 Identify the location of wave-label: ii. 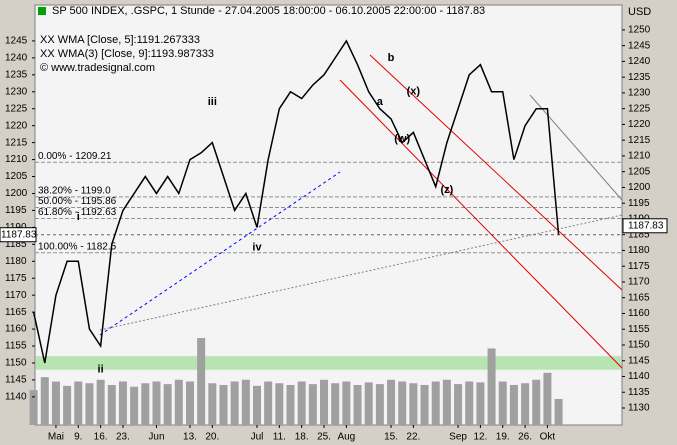
(101, 370).